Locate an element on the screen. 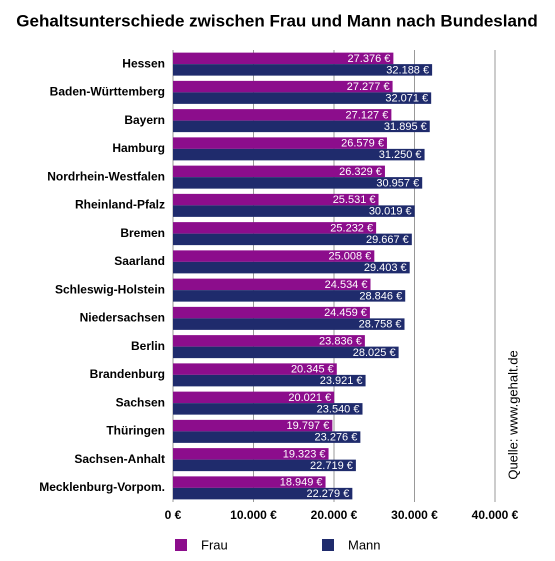 The height and width of the screenshot is (561, 555). y-tick-label: Sachsen-Anhalt is located at coordinates (119, 459).